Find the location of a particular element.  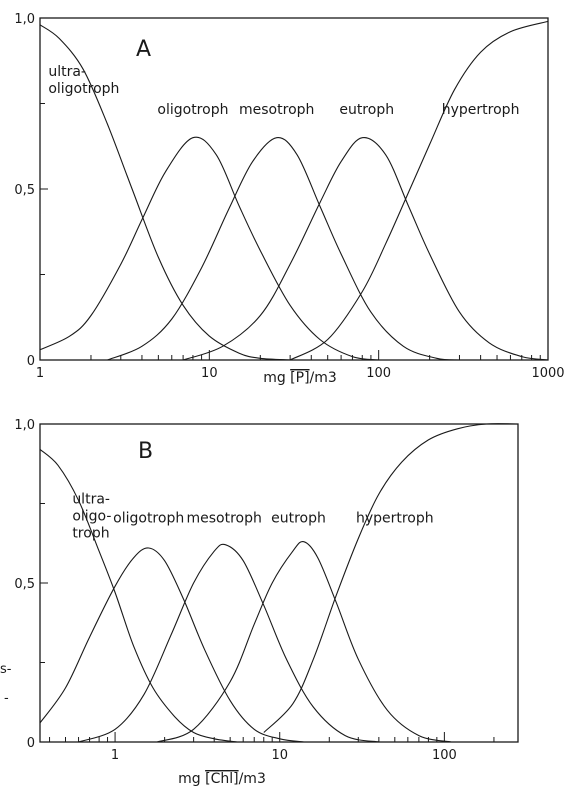

series-label: ultra-oligotroph is located at coordinates (83, 80).